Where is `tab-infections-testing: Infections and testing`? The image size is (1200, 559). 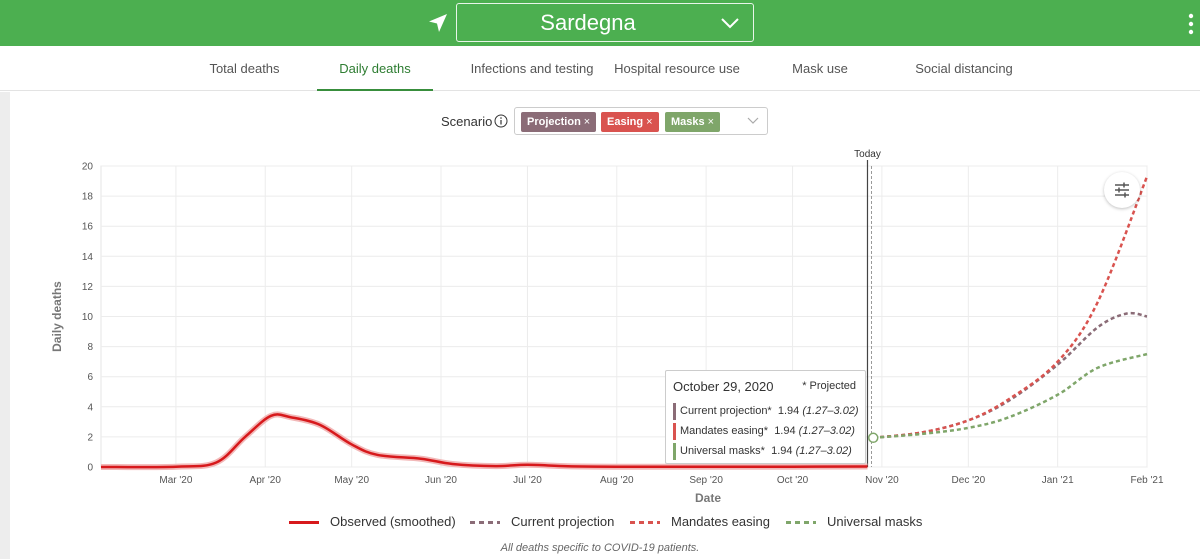
tab-infections-testing: Infections and testing is located at coordinates (532, 68).